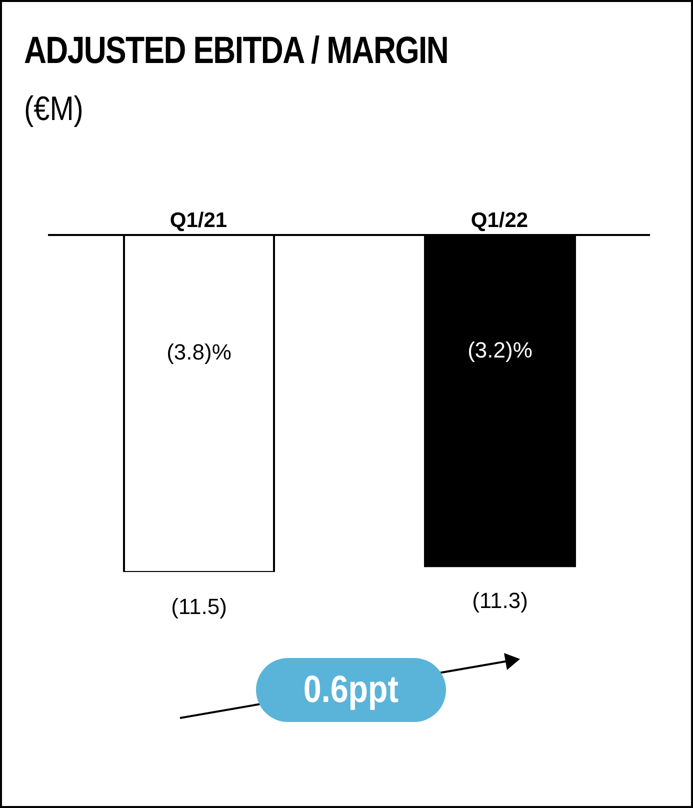  I want to click on x-tick-label: Q1/22, so click(499, 220).